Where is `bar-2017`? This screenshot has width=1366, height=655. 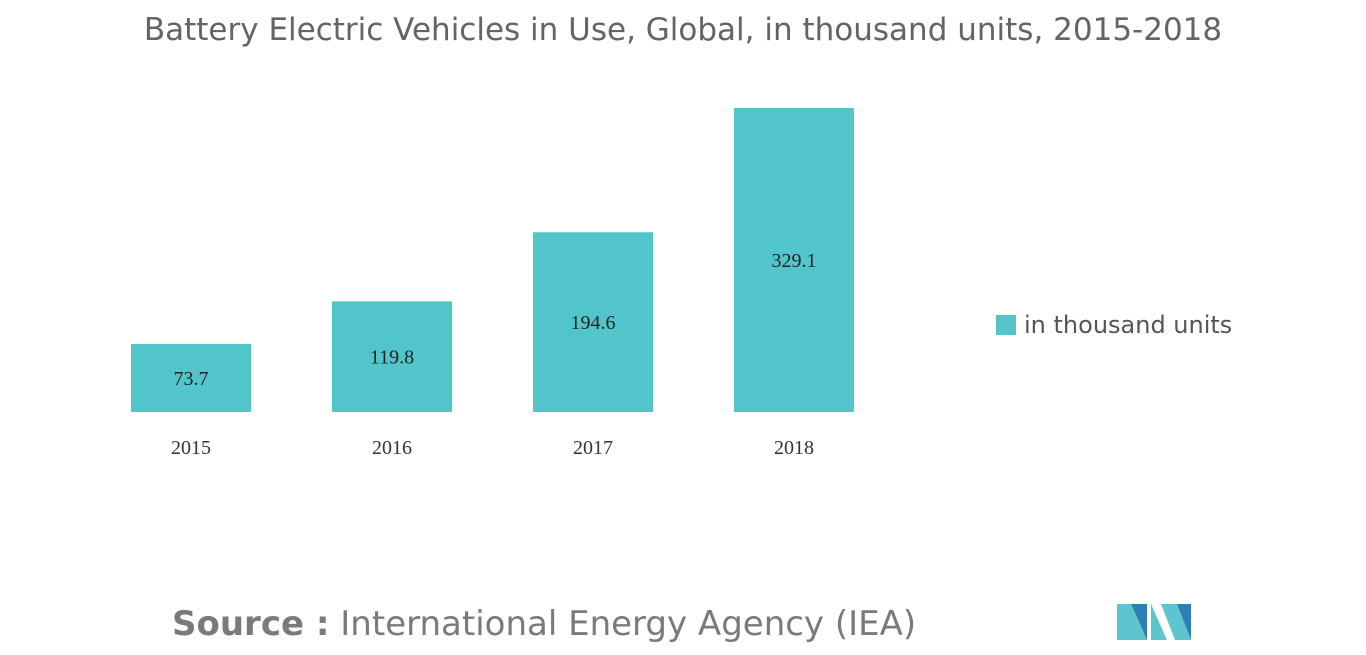
bar-2017 is located at coordinates (593, 322).